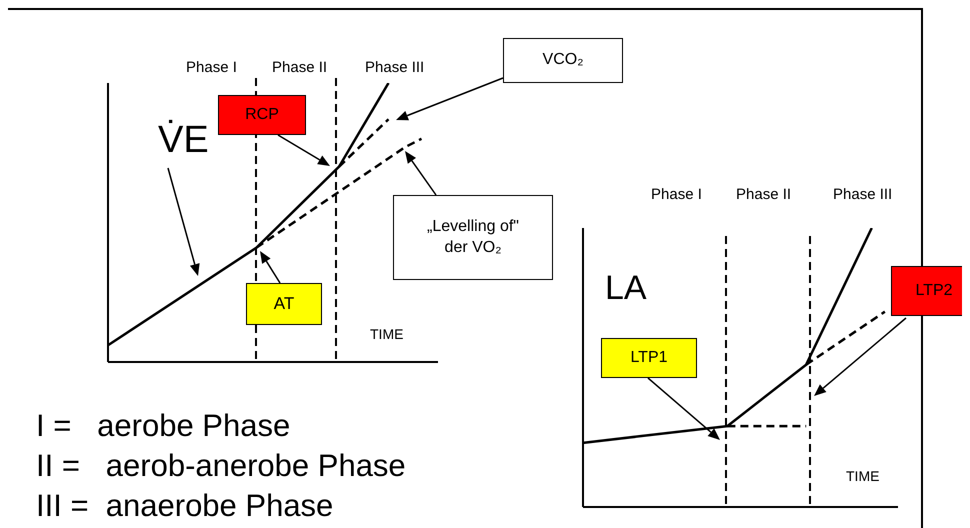 The width and height of the screenshot is (970, 528). Describe the element at coordinates (185, 506) in the screenshot. I see `text: III = anaerobe Phase` at that location.